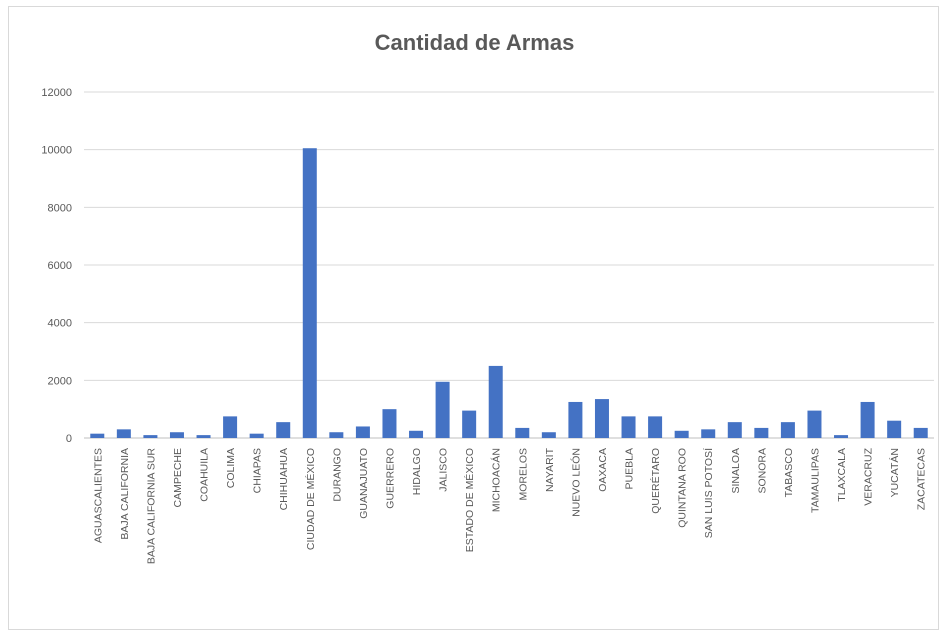 This screenshot has height=635, width=949. Describe the element at coordinates (60, 266) in the screenshot. I see `y-tick-label: 6000` at that location.